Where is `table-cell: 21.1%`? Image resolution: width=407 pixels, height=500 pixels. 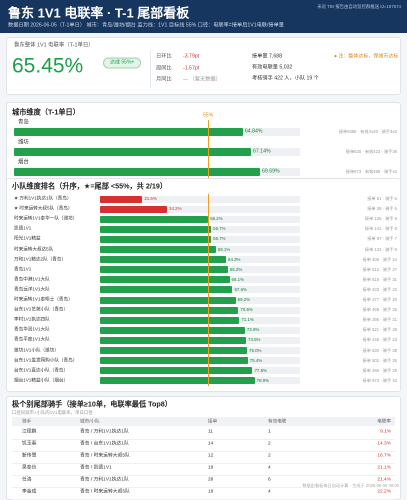 table-cell: 21.1% is located at coordinates (384, 468).